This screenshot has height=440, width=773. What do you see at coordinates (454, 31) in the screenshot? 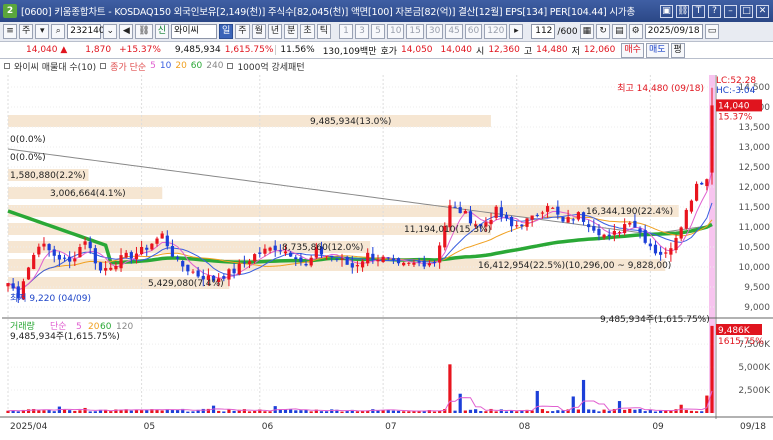
I see `minute-45-button: 45` at bounding box center [454, 31].